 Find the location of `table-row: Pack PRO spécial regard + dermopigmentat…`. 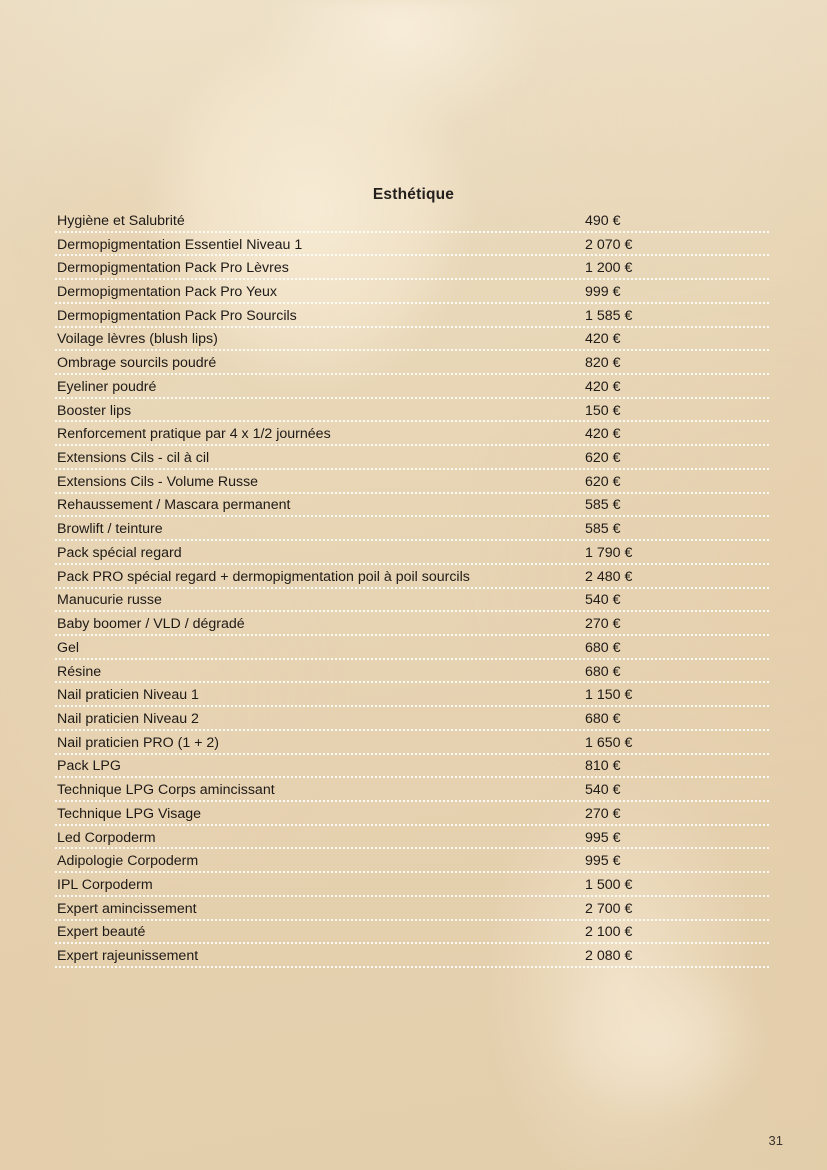

table-row: Pack PRO spécial regard + dermopigmentat… is located at coordinates (413, 577).